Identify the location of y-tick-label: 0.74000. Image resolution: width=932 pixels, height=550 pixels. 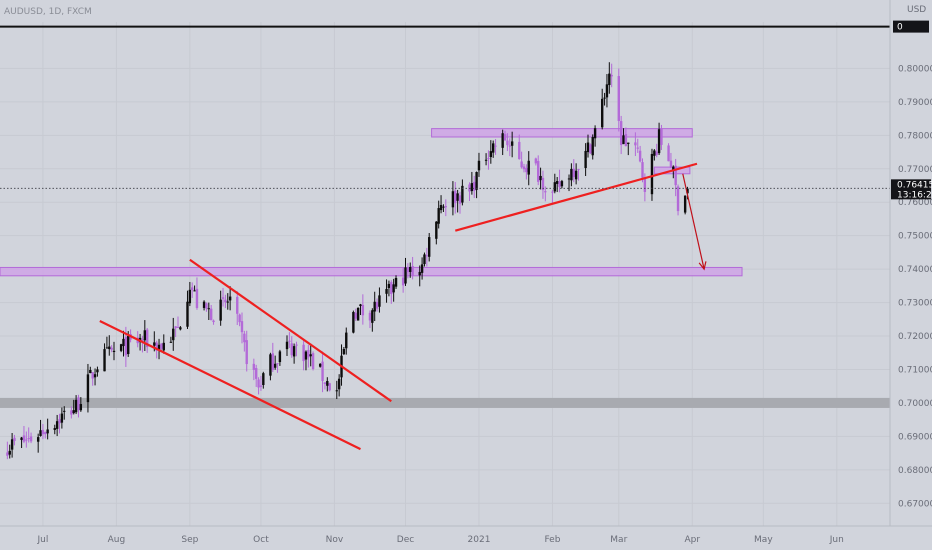
(915, 270).